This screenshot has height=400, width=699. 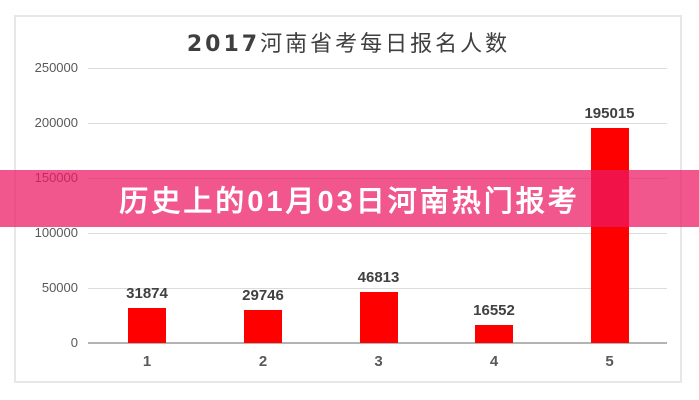 What do you see at coordinates (378, 277) in the screenshot?
I see `bar-value-label: 46813` at bounding box center [378, 277].